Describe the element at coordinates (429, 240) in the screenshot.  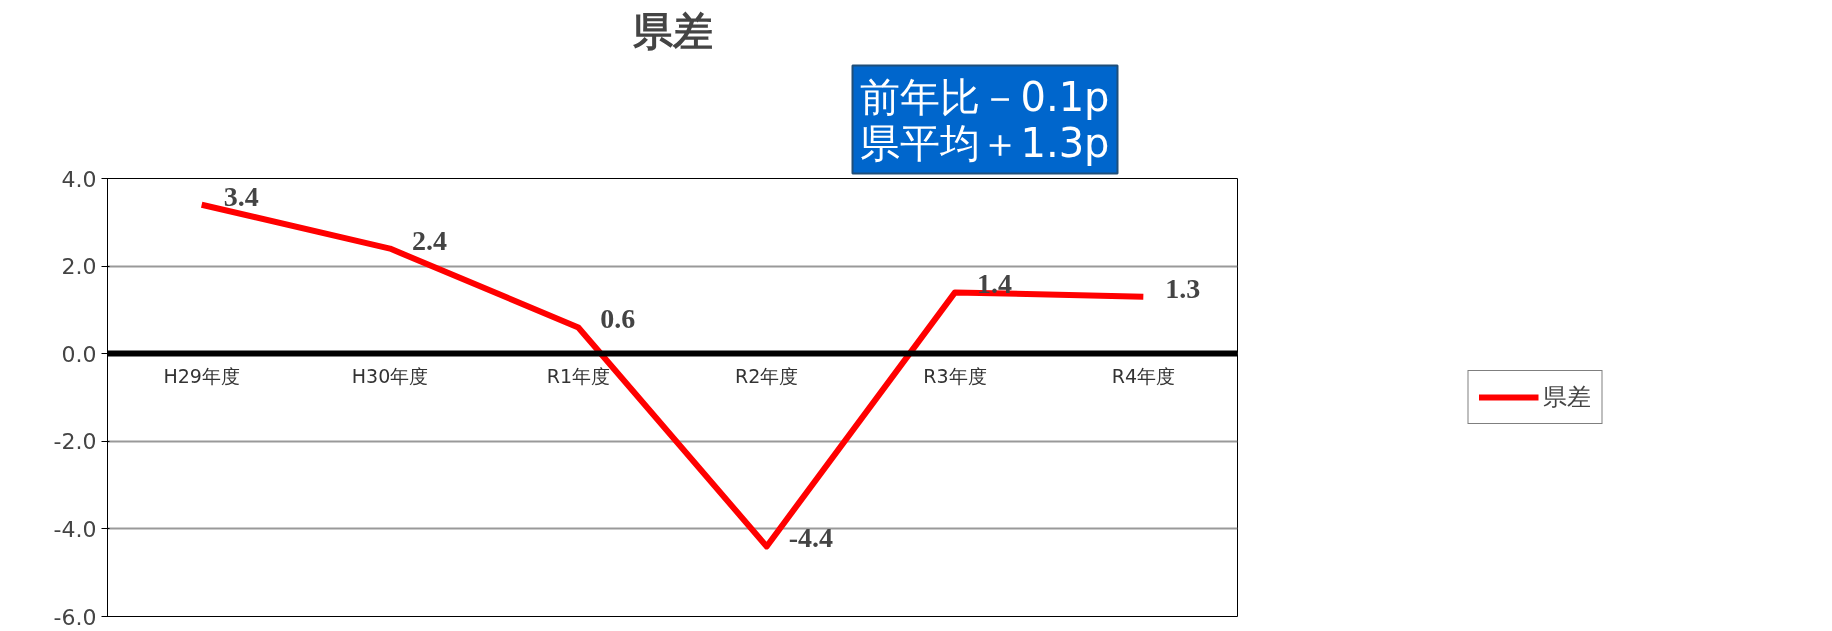
I see `data-label: 2.4` at that location.